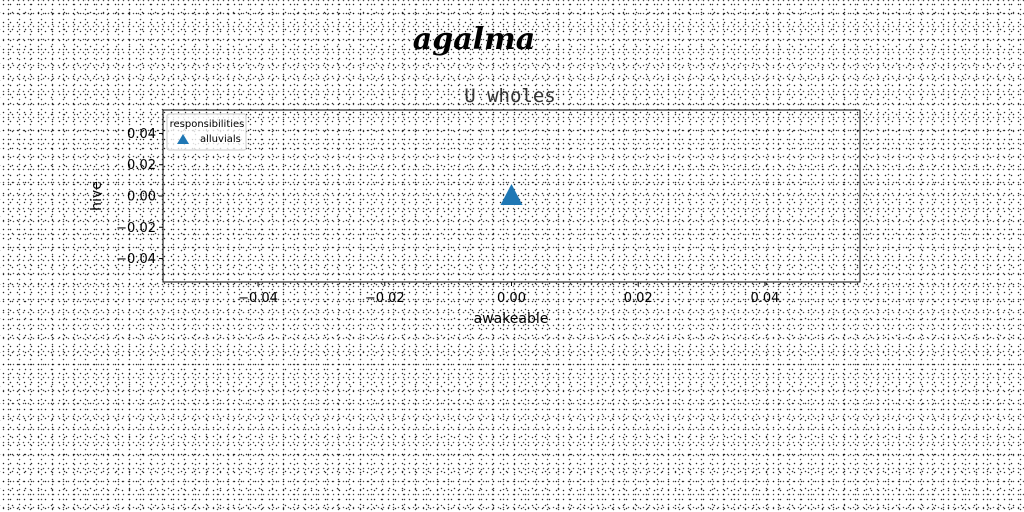 This screenshot has height=512, width=1024. I want to click on x-tick-label: 0.02, so click(638, 298).